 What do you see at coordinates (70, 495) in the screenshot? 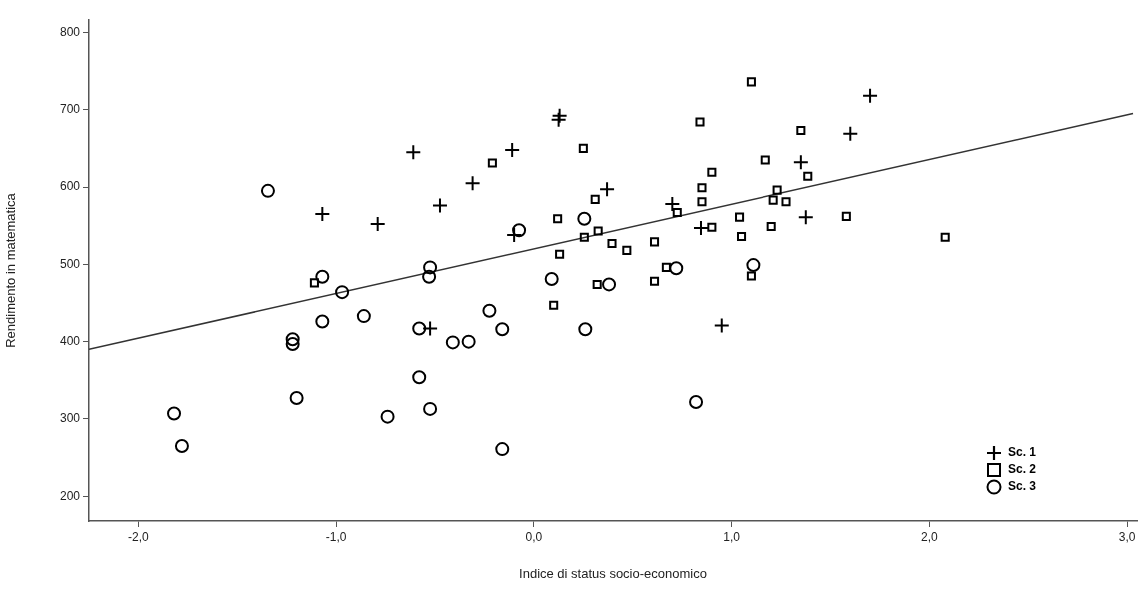
I see `y-tick-label: 200` at bounding box center [70, 495].